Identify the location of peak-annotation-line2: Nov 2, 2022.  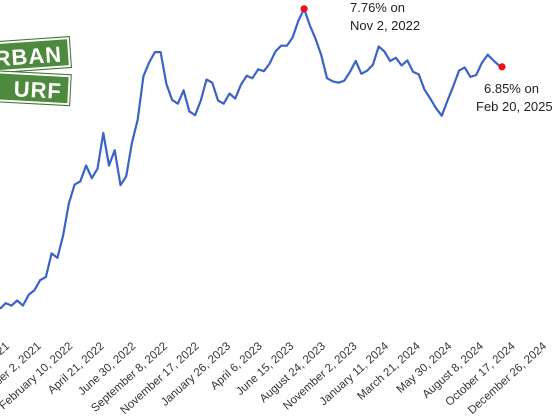
(385, 25).